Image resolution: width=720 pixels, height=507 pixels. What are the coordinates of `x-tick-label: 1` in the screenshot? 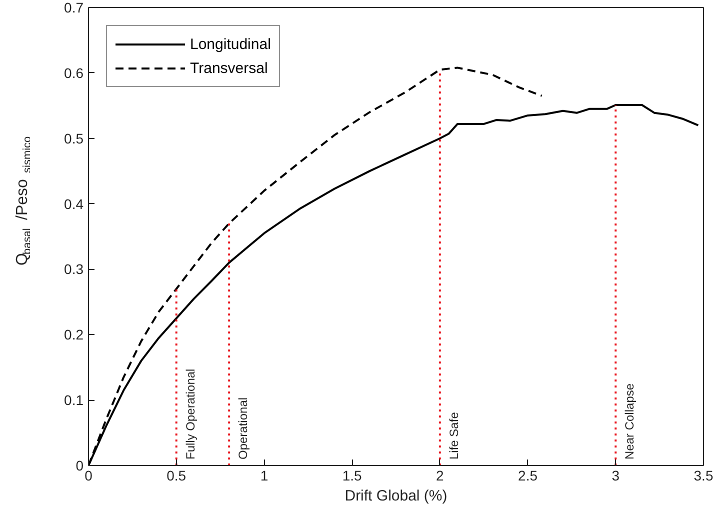 It's located at (264, 476).